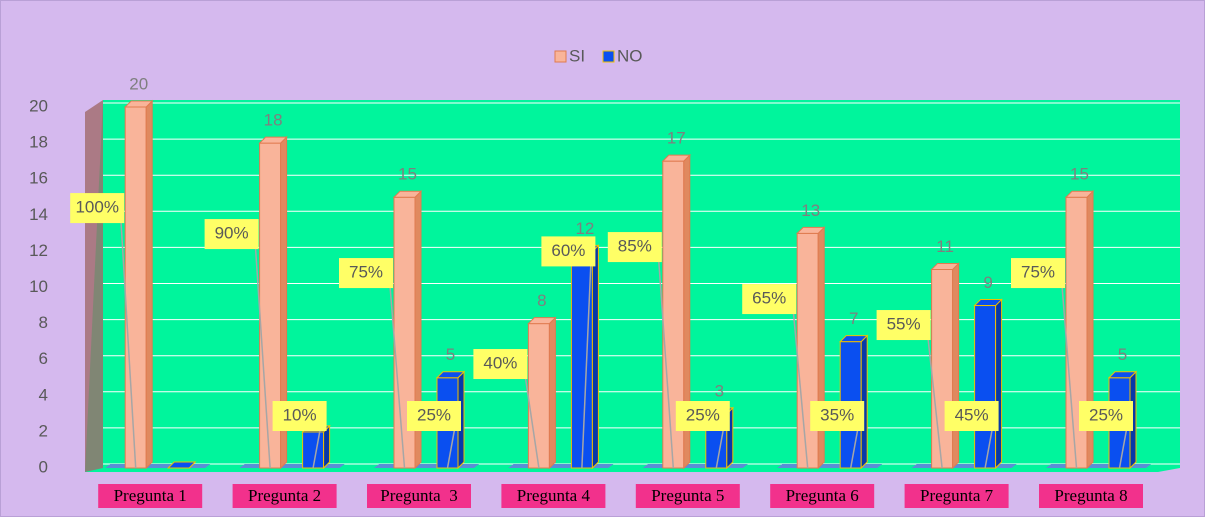  I want to click on data-label: 9, so click(987, 282).